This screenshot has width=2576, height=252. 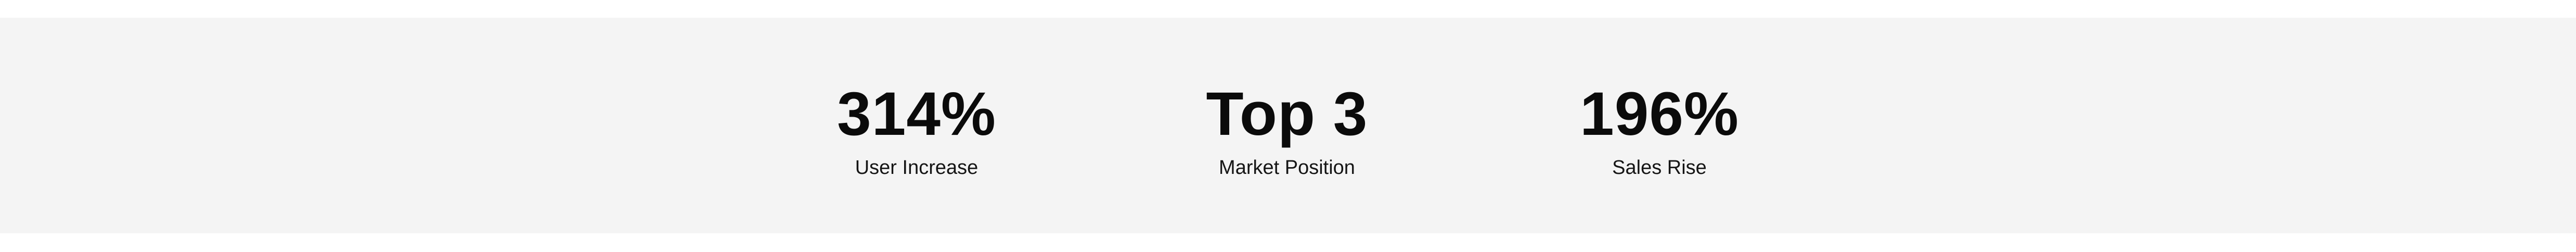 What do you see at coordinates (1659, 168) in the screenshot?
I see `stat-label: Sales Rise` at bounding box center [1659, 168].